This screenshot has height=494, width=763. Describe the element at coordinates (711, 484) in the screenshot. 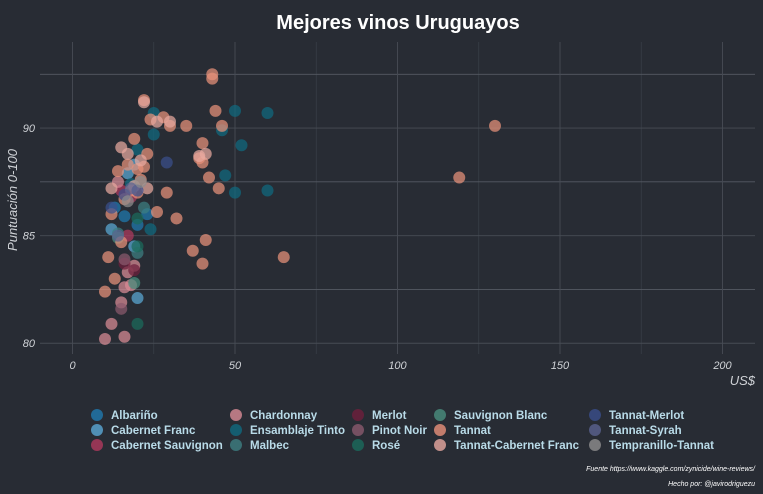

I see `caption-author: Hecho por: @javirodriguezu` at that location.